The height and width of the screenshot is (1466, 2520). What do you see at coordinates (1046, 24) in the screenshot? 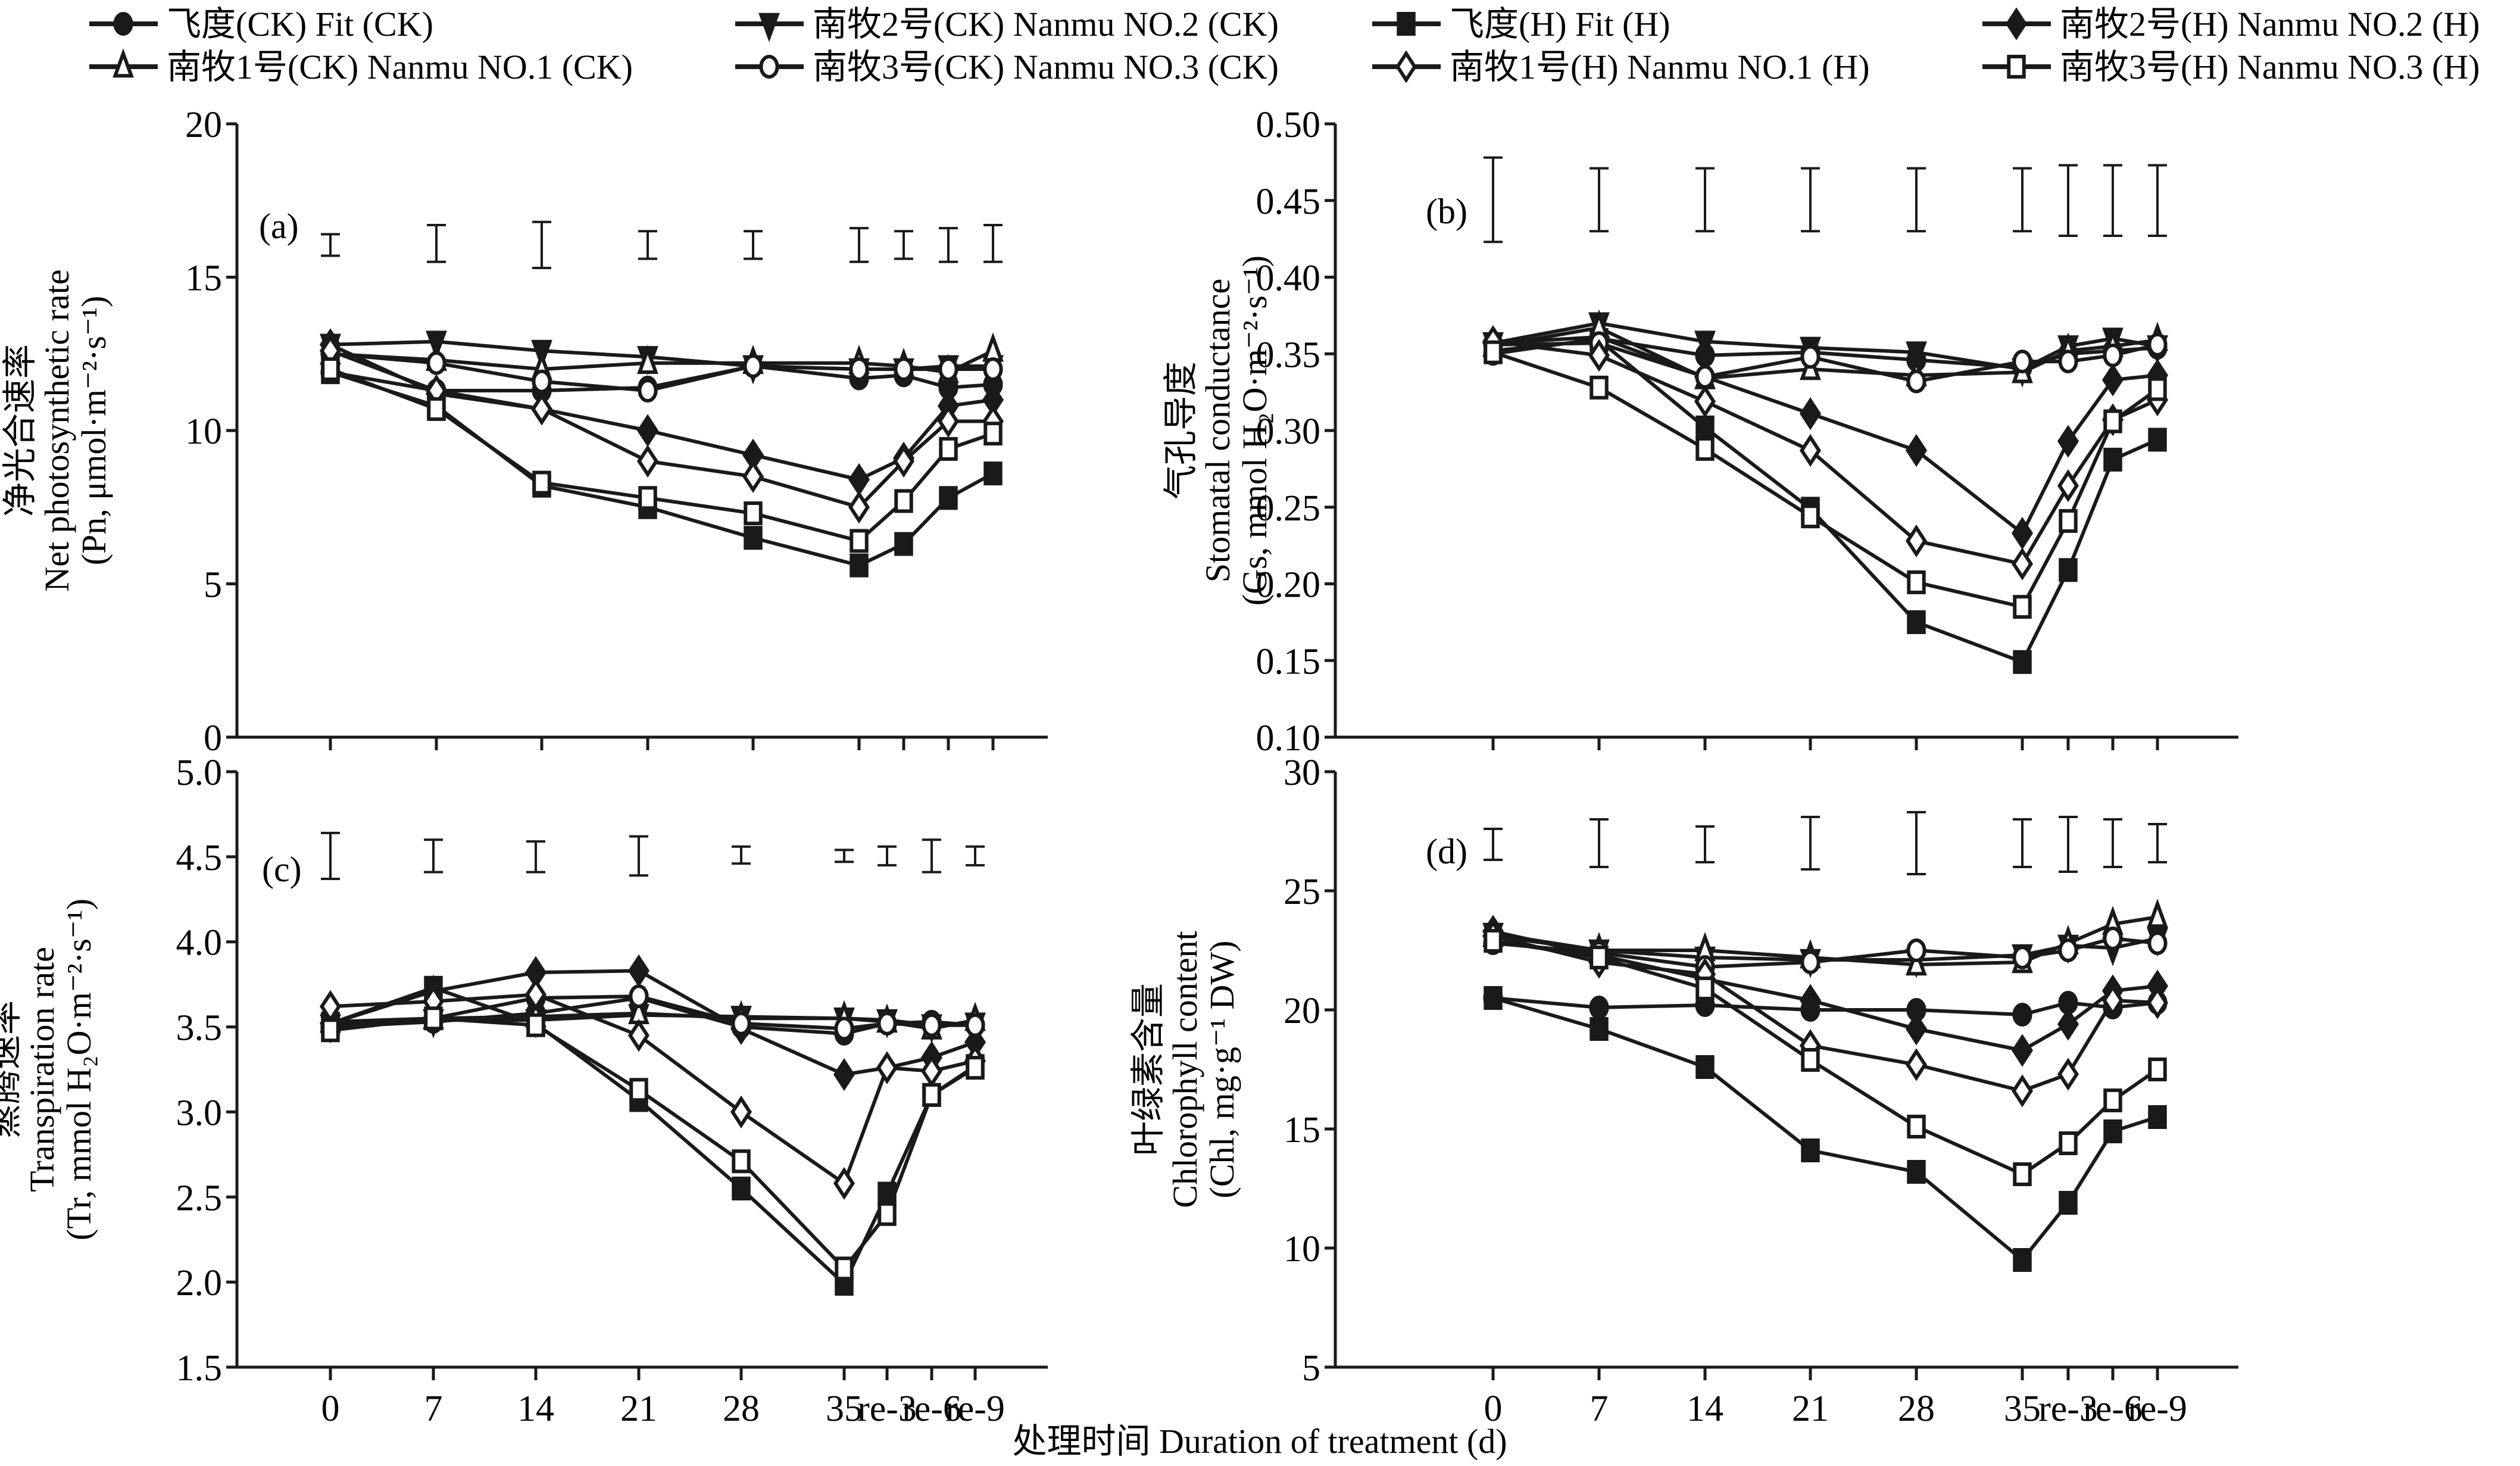
I see `legend-label: 南牧2号(CK) Nanmu NO.2 (CK)` at bounding box center [1046, 24].